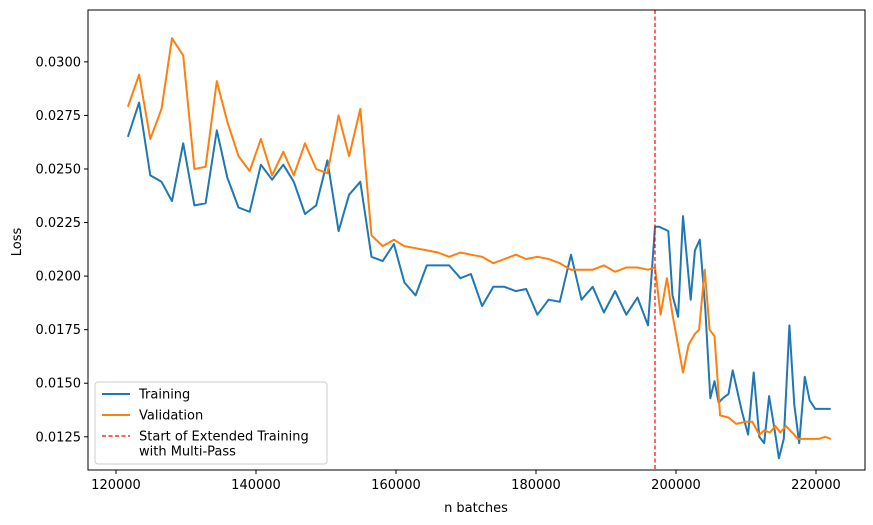  Describe the element at coordinates (164, 395) in the screenshot. I see `legend-label: Training` at that location.